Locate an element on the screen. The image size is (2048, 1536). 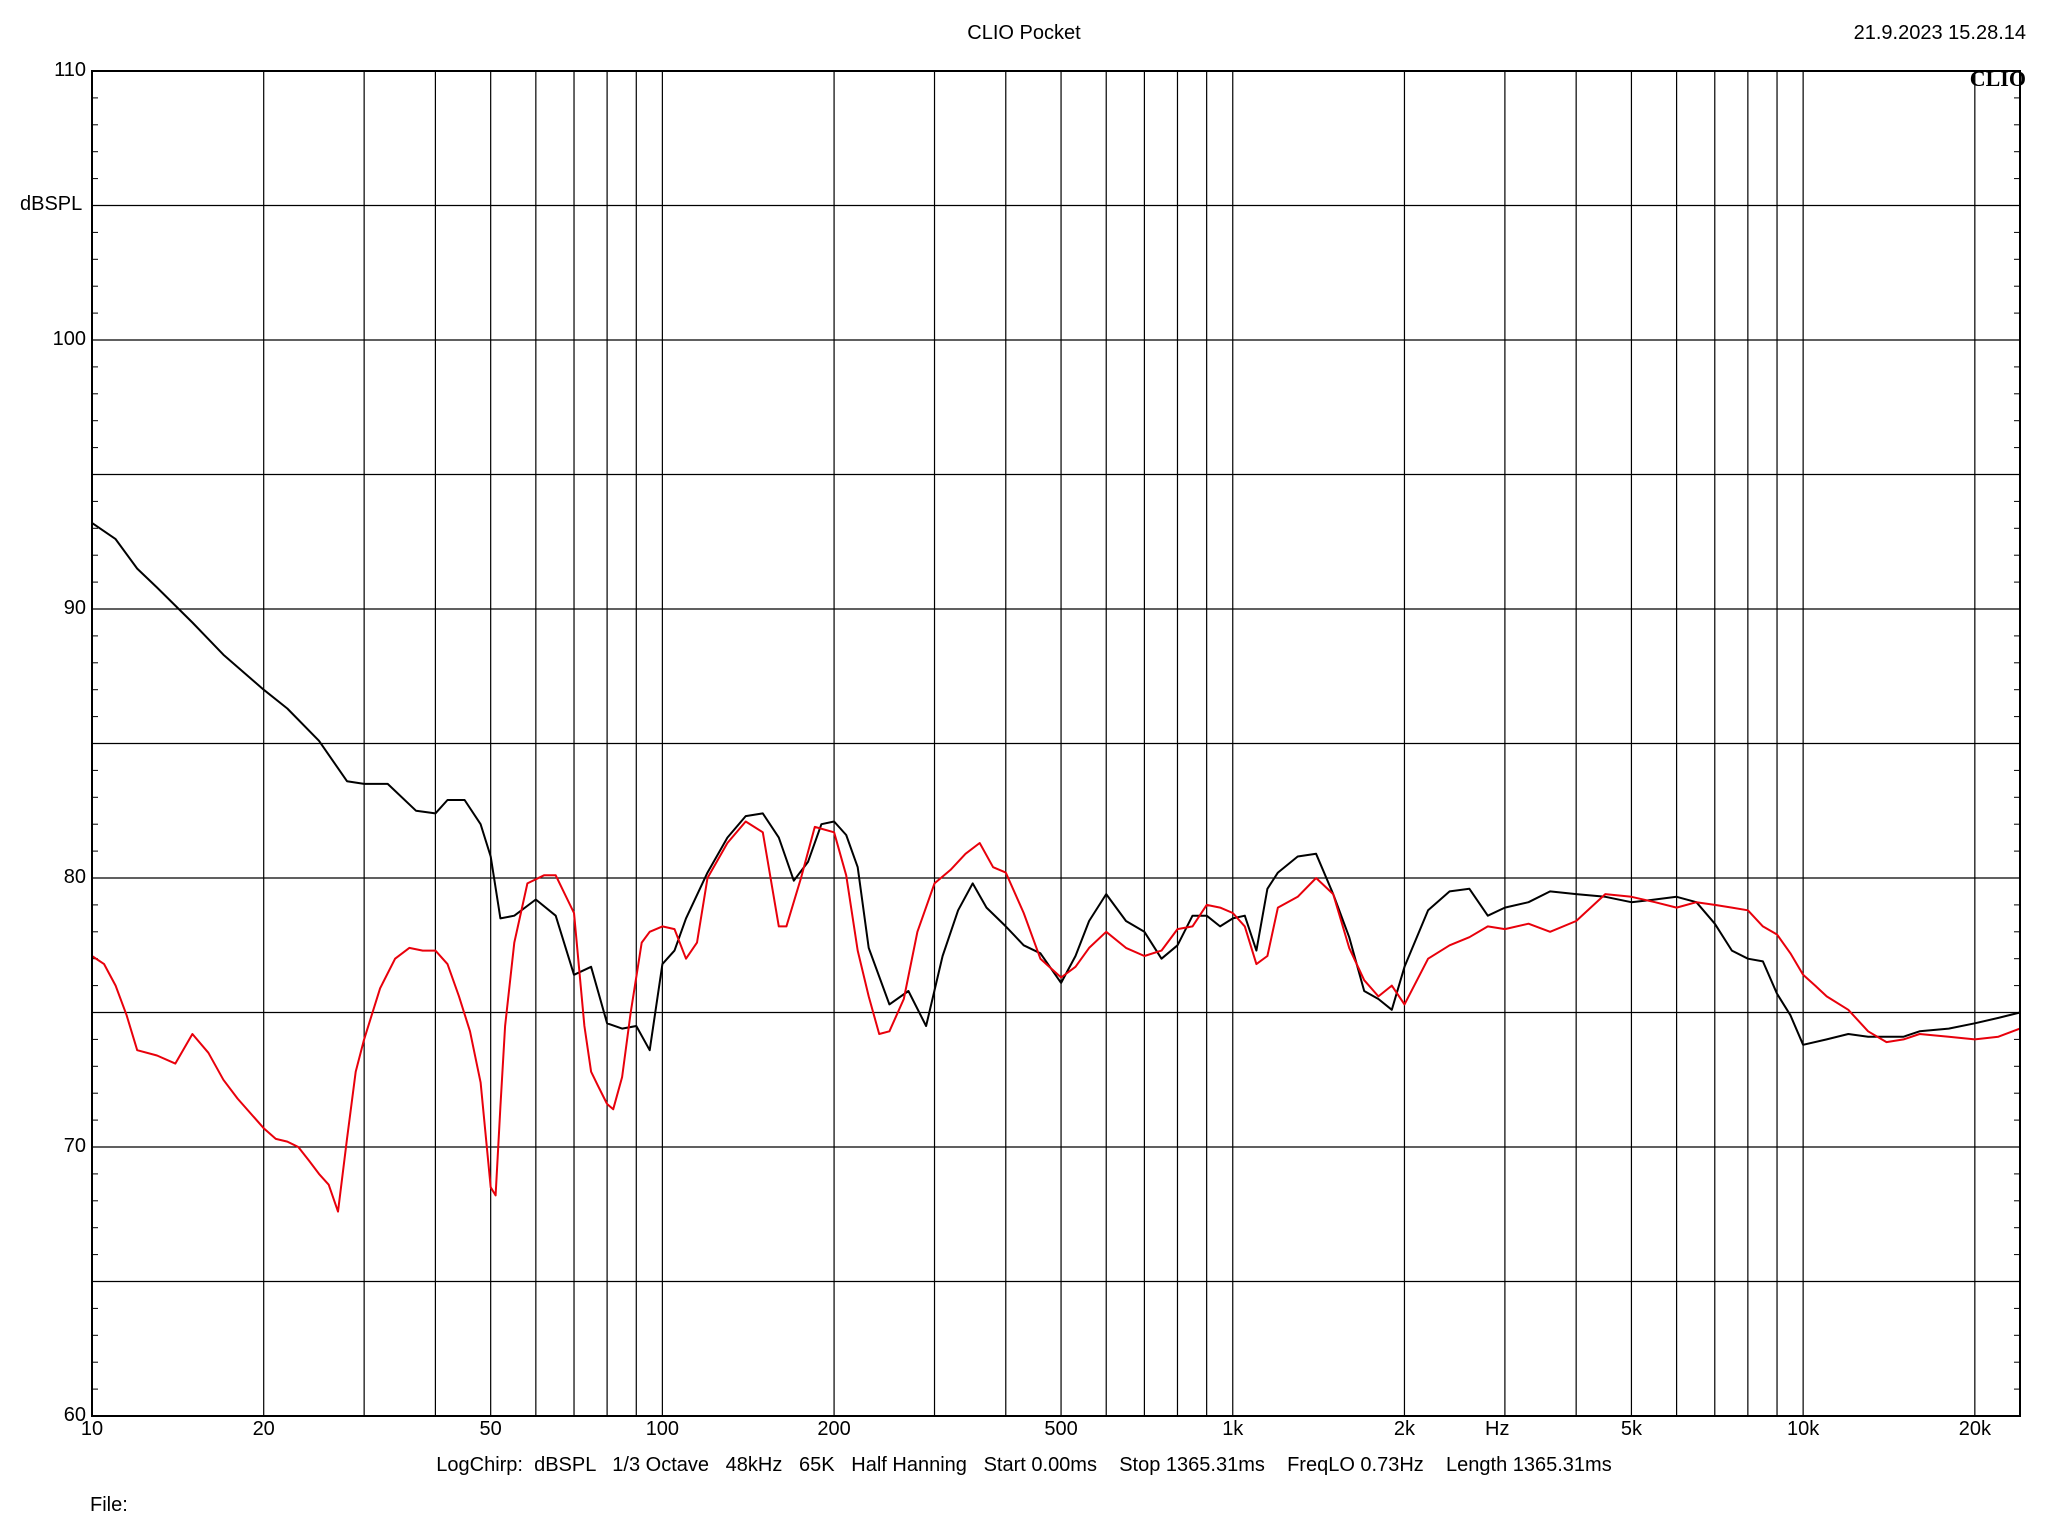
x-tick-label: 50 is located at coordinates (490, 1429).